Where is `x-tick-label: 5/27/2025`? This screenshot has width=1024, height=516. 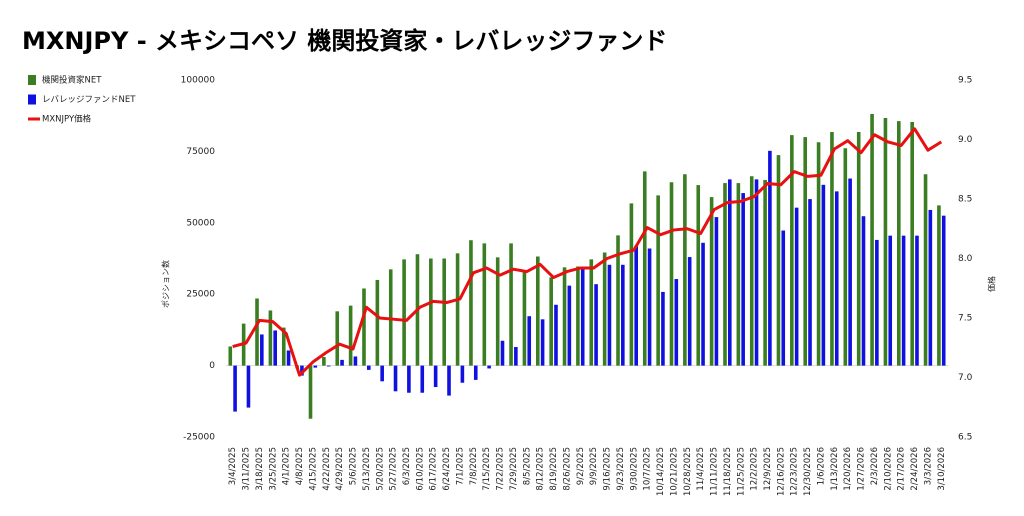
x-tick-label: 5/27/2025 is located at coordinates (394, 469).